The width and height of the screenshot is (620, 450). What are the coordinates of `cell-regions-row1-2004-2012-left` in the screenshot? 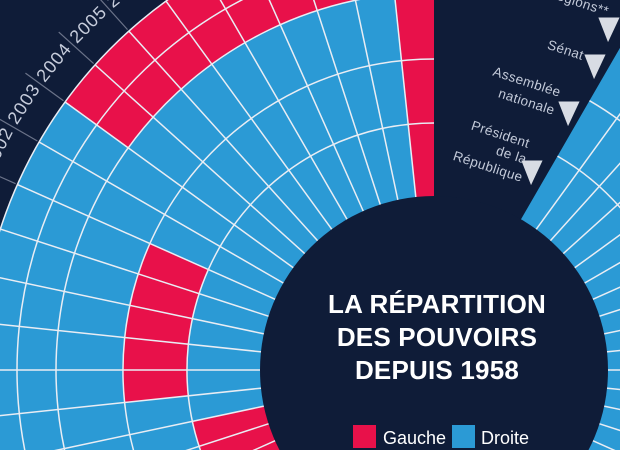 It's located at (153, 62).